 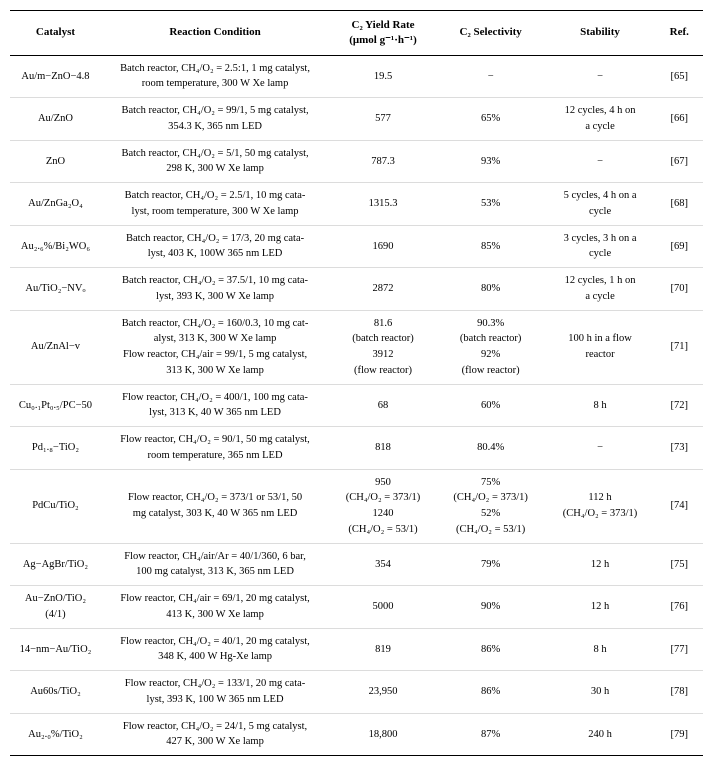 What do you see at coordinates (383, 289) in the screenshot?
I see `cell-yield: 2872` at bounding box center [383, 289].